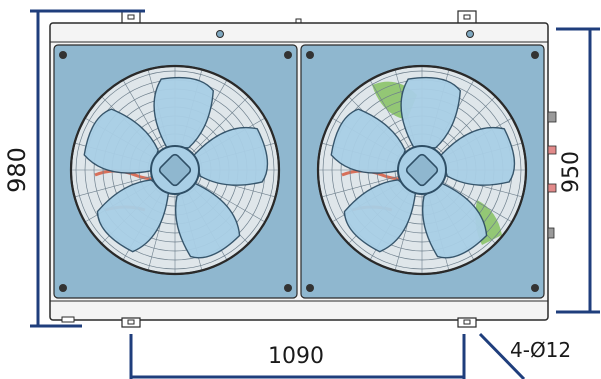  Describe the element at coordinates (17, 170) in the screenshot. I see `dimension-label-980: 980` at that location.